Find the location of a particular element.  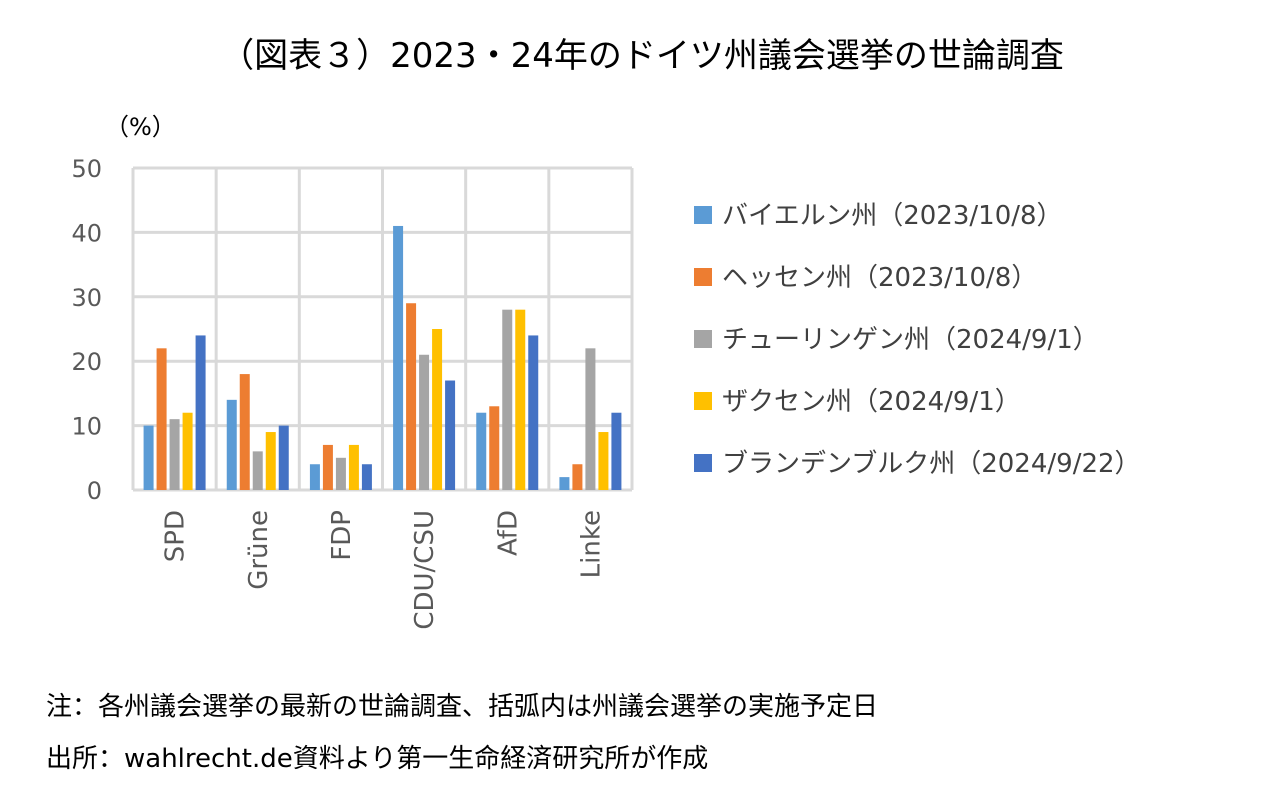

legend-label: ヘッセン州（2023/10/8） is located at coordinates (879, 278).